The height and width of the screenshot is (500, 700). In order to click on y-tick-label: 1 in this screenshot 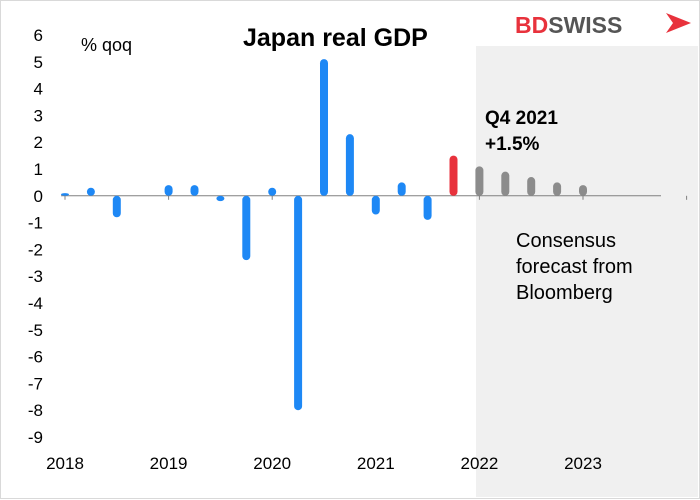, I will do `click(38, 169)`.